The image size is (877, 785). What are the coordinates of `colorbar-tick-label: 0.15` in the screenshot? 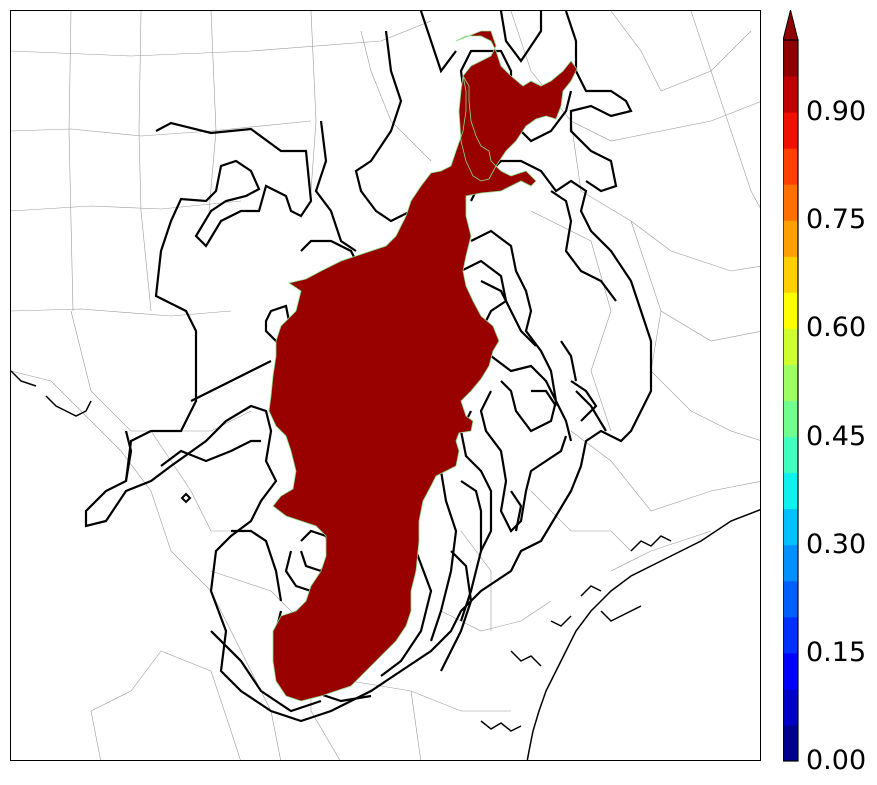 It's located at (836, 652).